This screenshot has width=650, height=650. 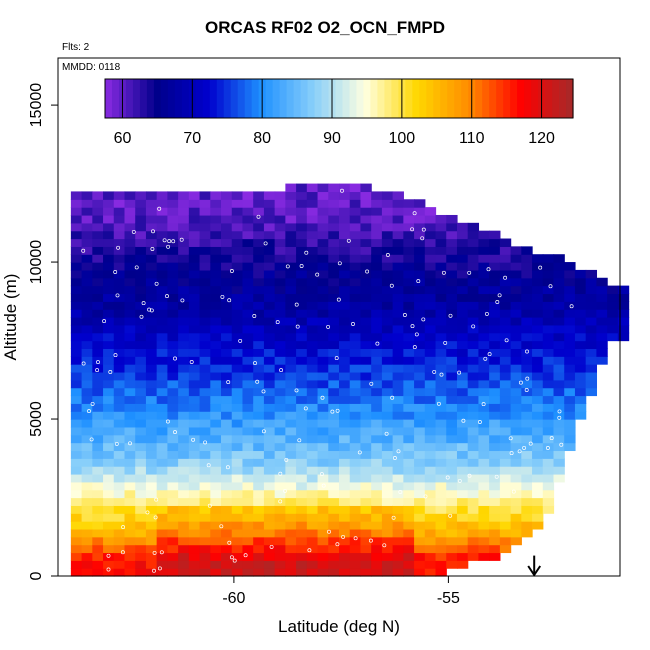 I want to click on y-tick-label: 10000, so click(x=36, y=262).